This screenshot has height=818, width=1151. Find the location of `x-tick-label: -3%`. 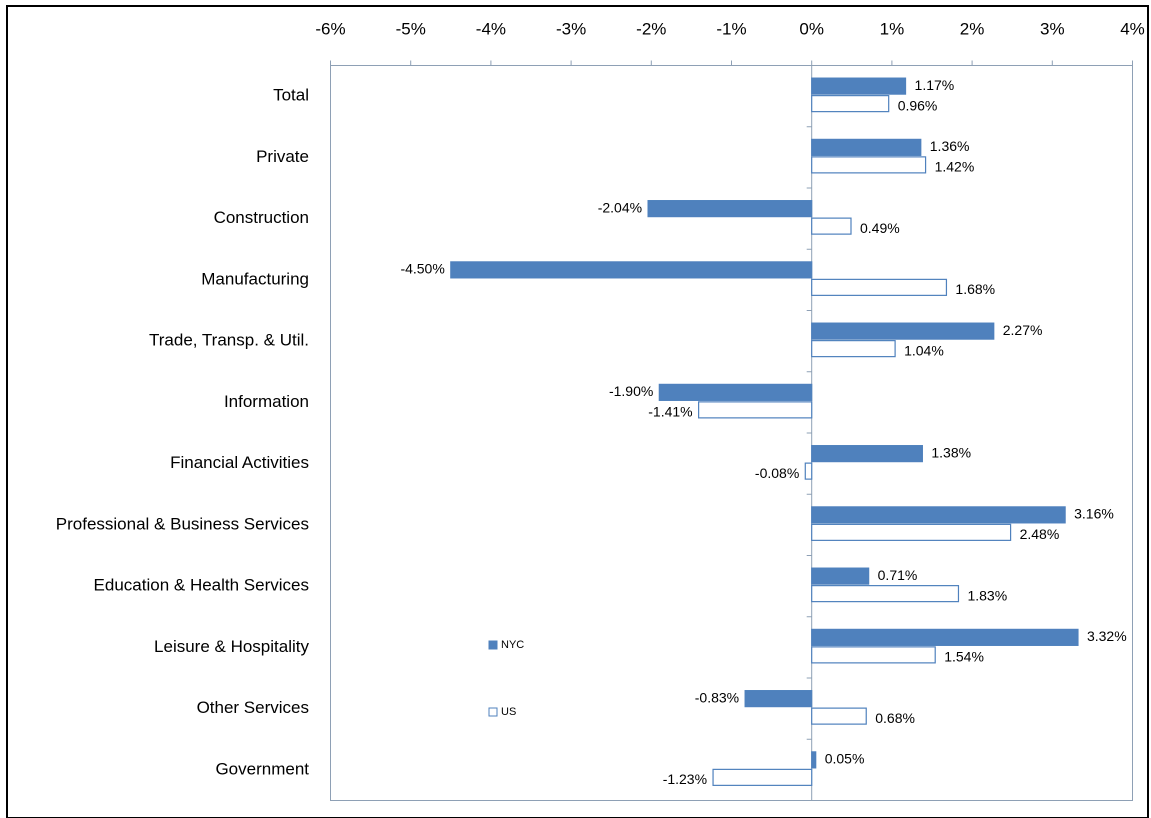

x-tick-label: -3% is located at coordinates (571, 28).